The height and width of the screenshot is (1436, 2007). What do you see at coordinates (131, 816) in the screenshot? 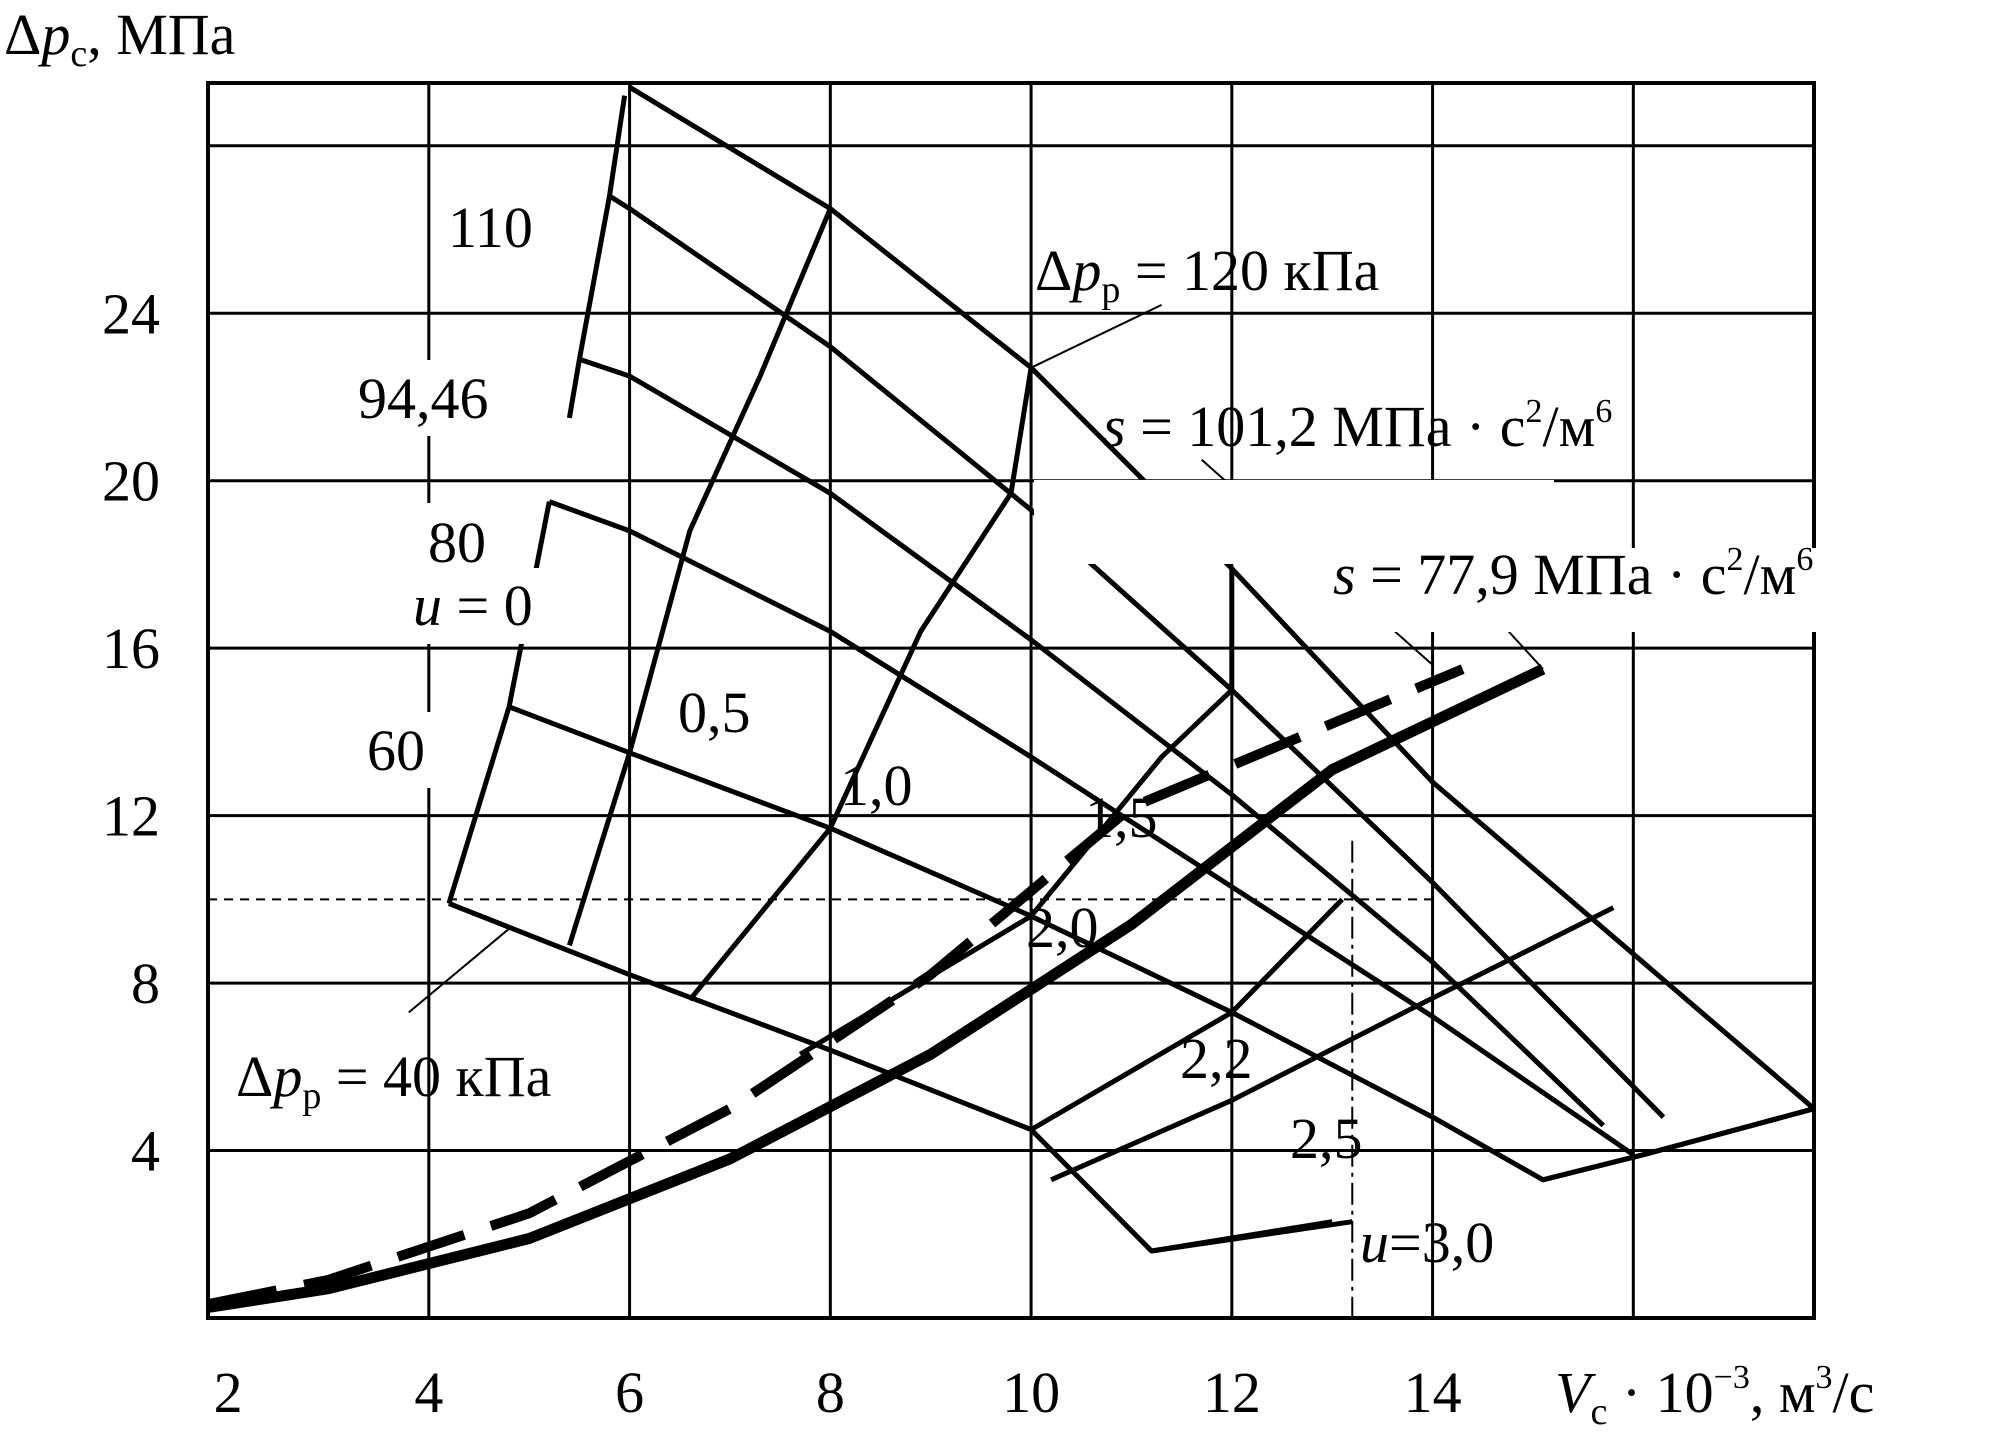
I see `y-tick-label: 12` at bounding box center [131, 816].